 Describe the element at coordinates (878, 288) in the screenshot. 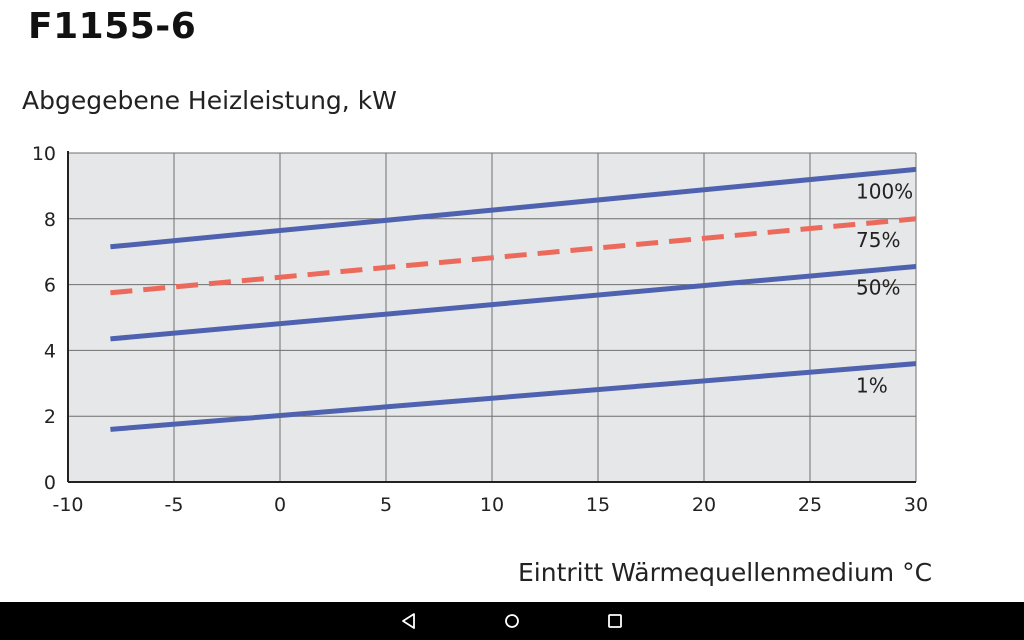

I see `series-label-50pct: 50%` at that location.